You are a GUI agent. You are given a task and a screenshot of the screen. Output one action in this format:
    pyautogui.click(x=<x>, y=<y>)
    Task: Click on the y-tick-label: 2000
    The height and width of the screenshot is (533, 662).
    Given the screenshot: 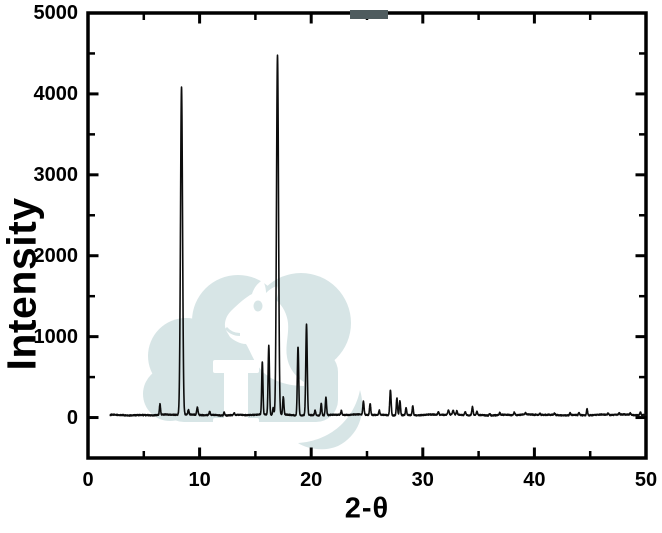 What is the action you would take?
    pyautogui.click(x=56, y=255)
    